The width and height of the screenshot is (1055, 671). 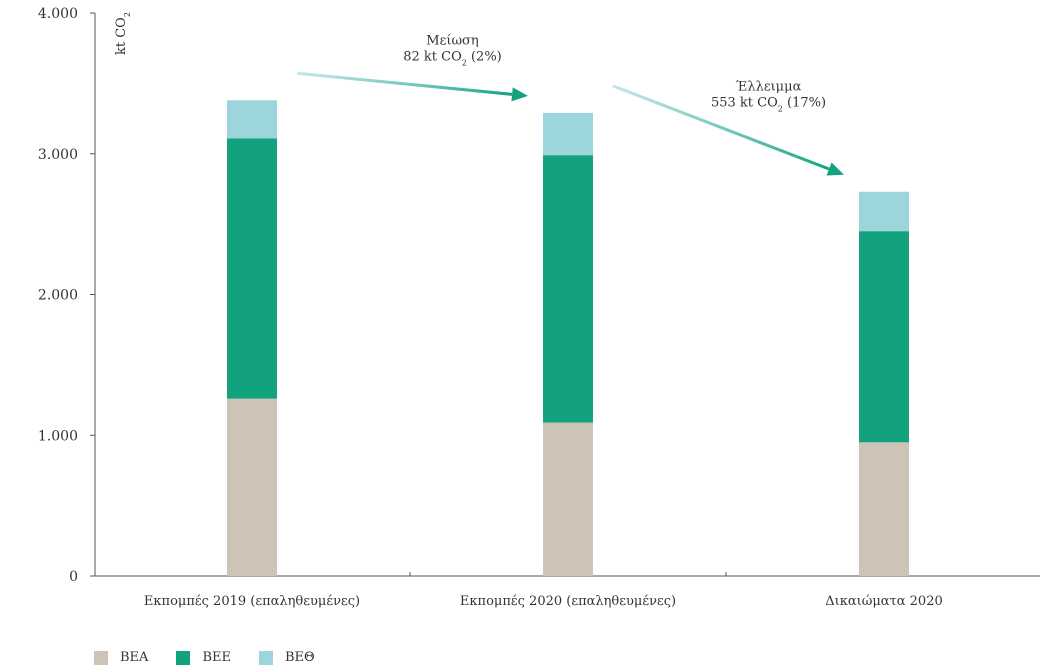 I want to click on legend-label: ΒΕΘ, so click(x=299, y=657).